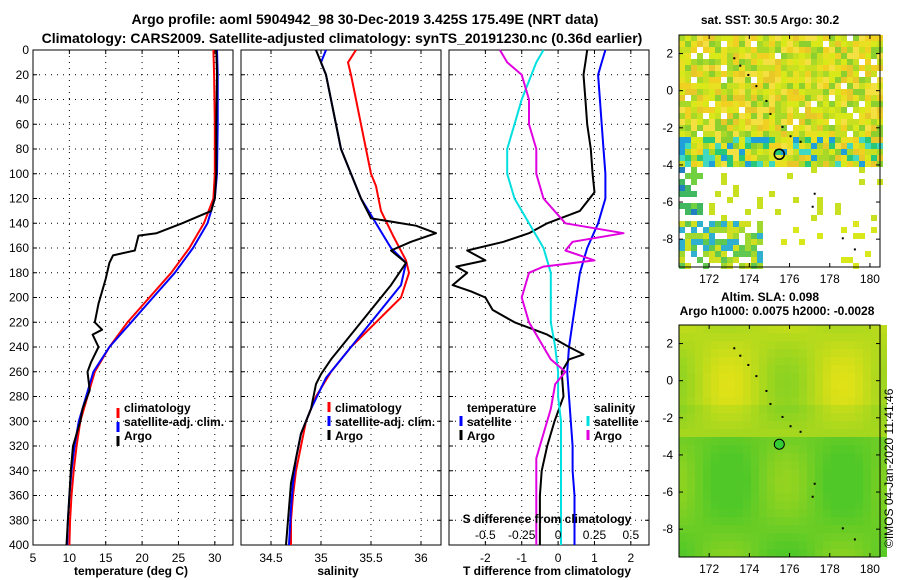 The width and height of the screenshot is (900, 580). Describe the element at coordinates (608, 436) in the screenshot. I see `legend-s-argo-label: Argo` at that location.